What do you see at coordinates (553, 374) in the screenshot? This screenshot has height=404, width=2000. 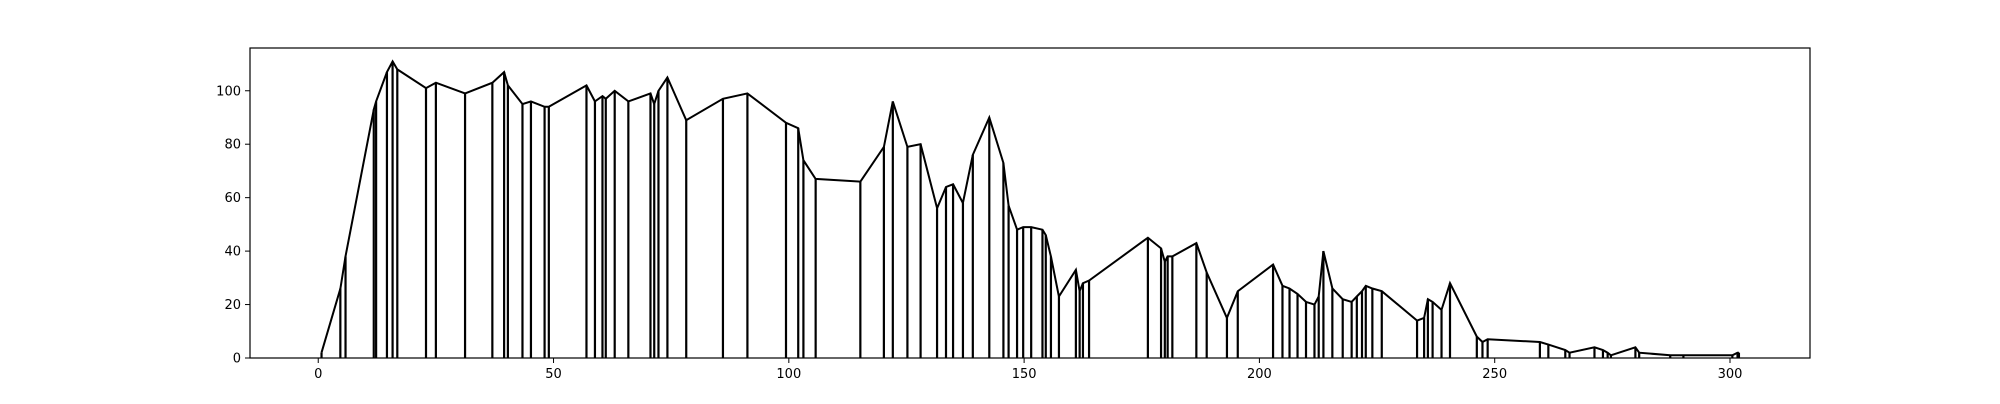 I see `x-tick-label: 50` at bounding box center [553, 374].